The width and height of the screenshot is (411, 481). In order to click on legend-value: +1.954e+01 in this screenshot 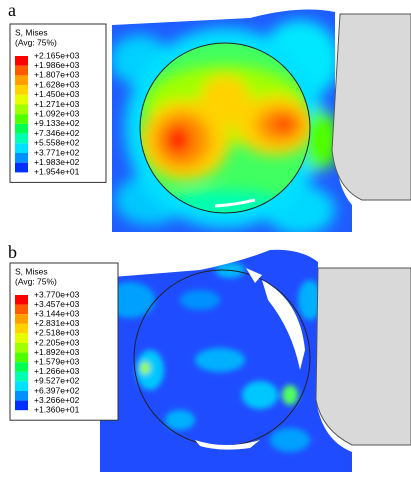, I will do `click(57, 172)`.